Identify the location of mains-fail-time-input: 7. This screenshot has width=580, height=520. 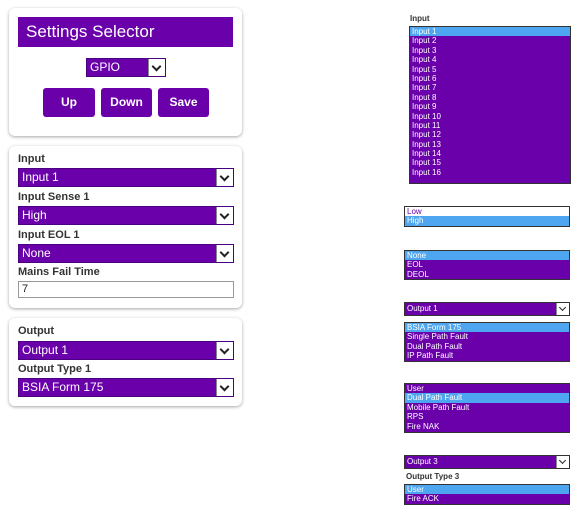
(126, 289).